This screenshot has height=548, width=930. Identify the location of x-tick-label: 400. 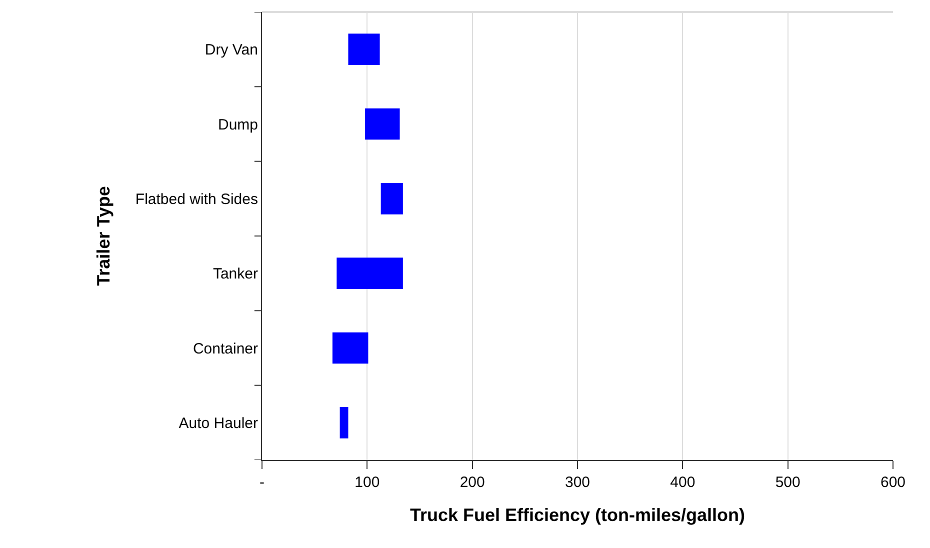
(683, 482).